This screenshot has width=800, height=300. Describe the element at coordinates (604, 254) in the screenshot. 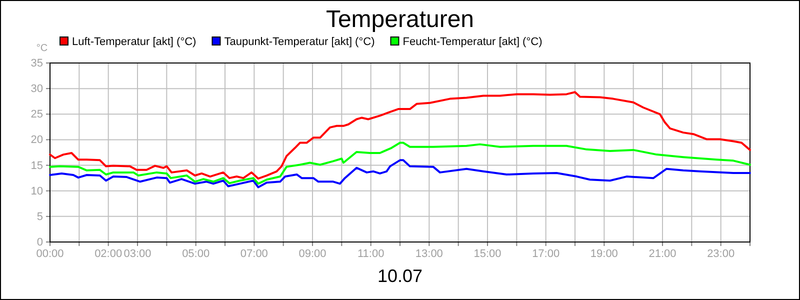

I see `x-tick-label: 19:00` at that location.